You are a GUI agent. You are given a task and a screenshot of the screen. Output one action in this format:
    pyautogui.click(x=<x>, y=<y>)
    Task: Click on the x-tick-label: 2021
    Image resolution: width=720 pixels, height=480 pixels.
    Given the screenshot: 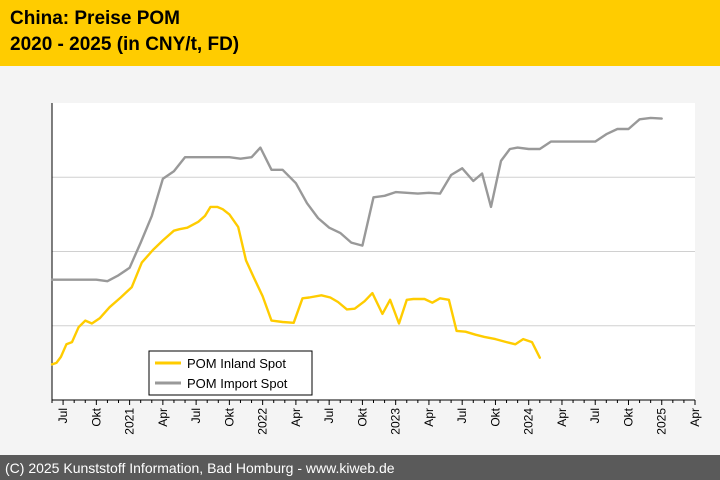 What is the action you would take?
    pyautogui.click(x=130, y=421)
    